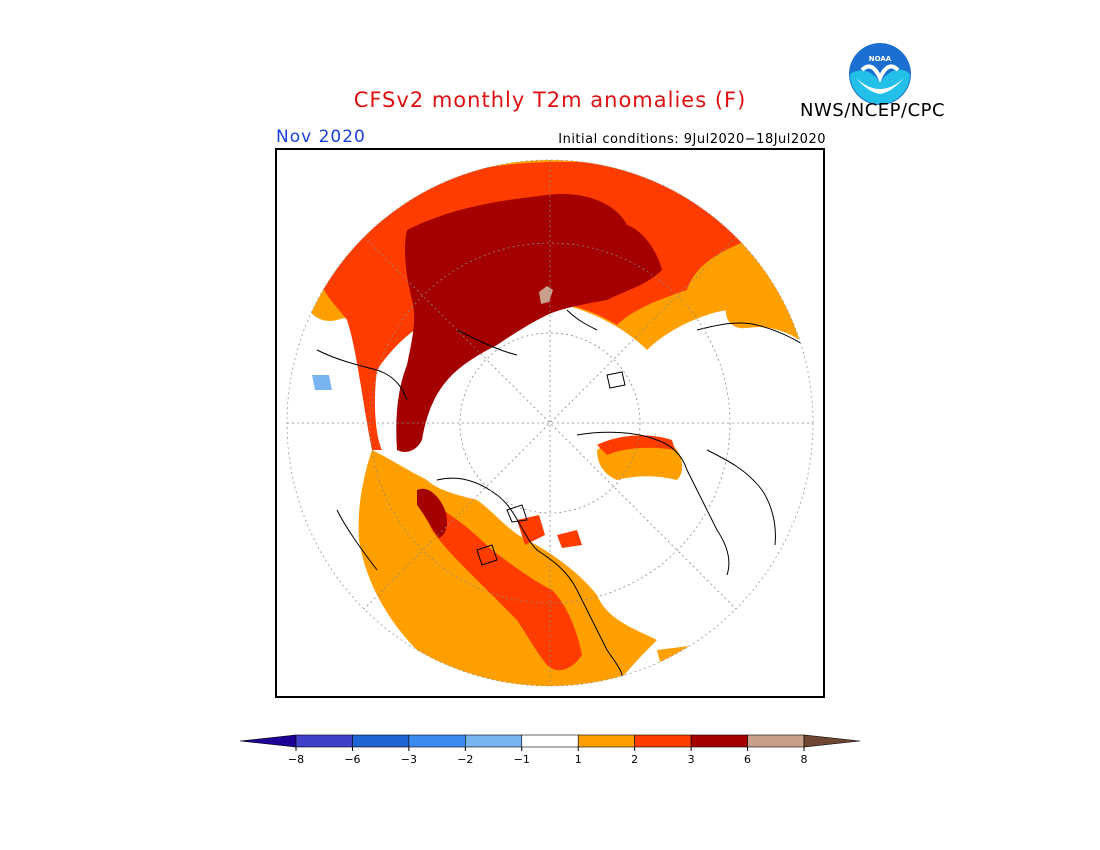 The height and width of the screenshot is (850, 1100). I want to click on noaa-logo-icon: NOAA, so click(880, 74).